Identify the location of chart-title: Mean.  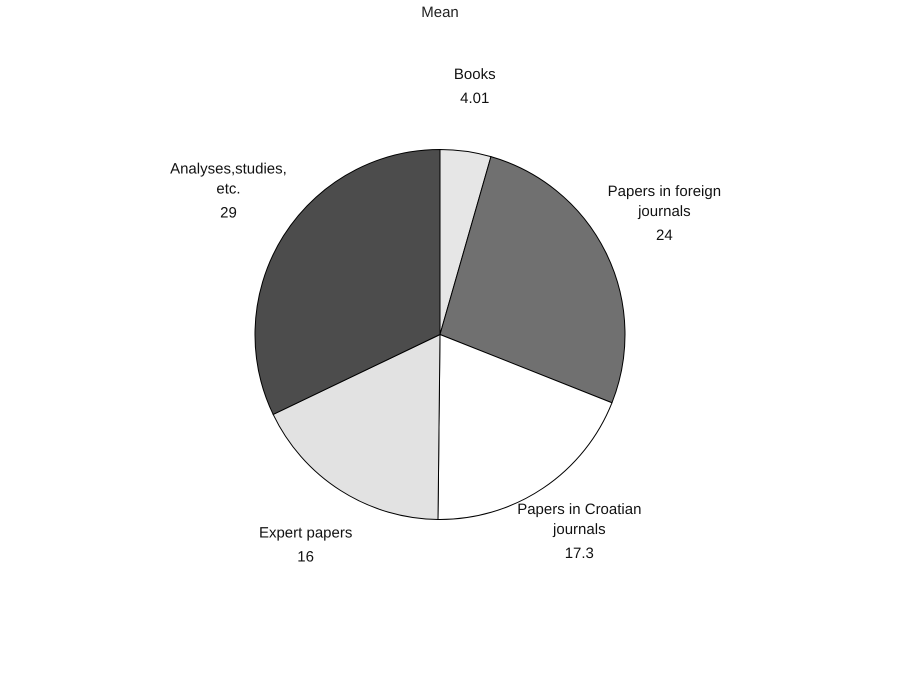
(440, 12).